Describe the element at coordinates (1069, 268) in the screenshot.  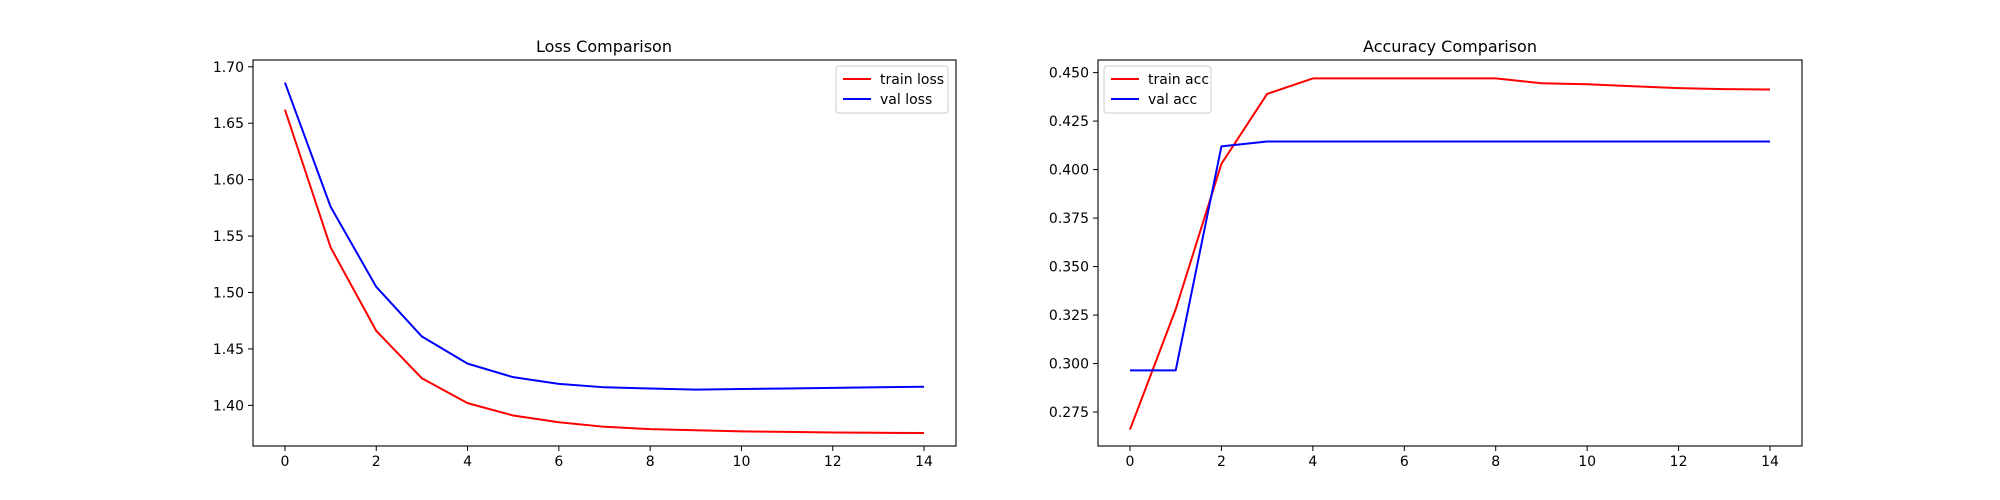
I see `accuracy-y-tick-label: 0.350` at that location.